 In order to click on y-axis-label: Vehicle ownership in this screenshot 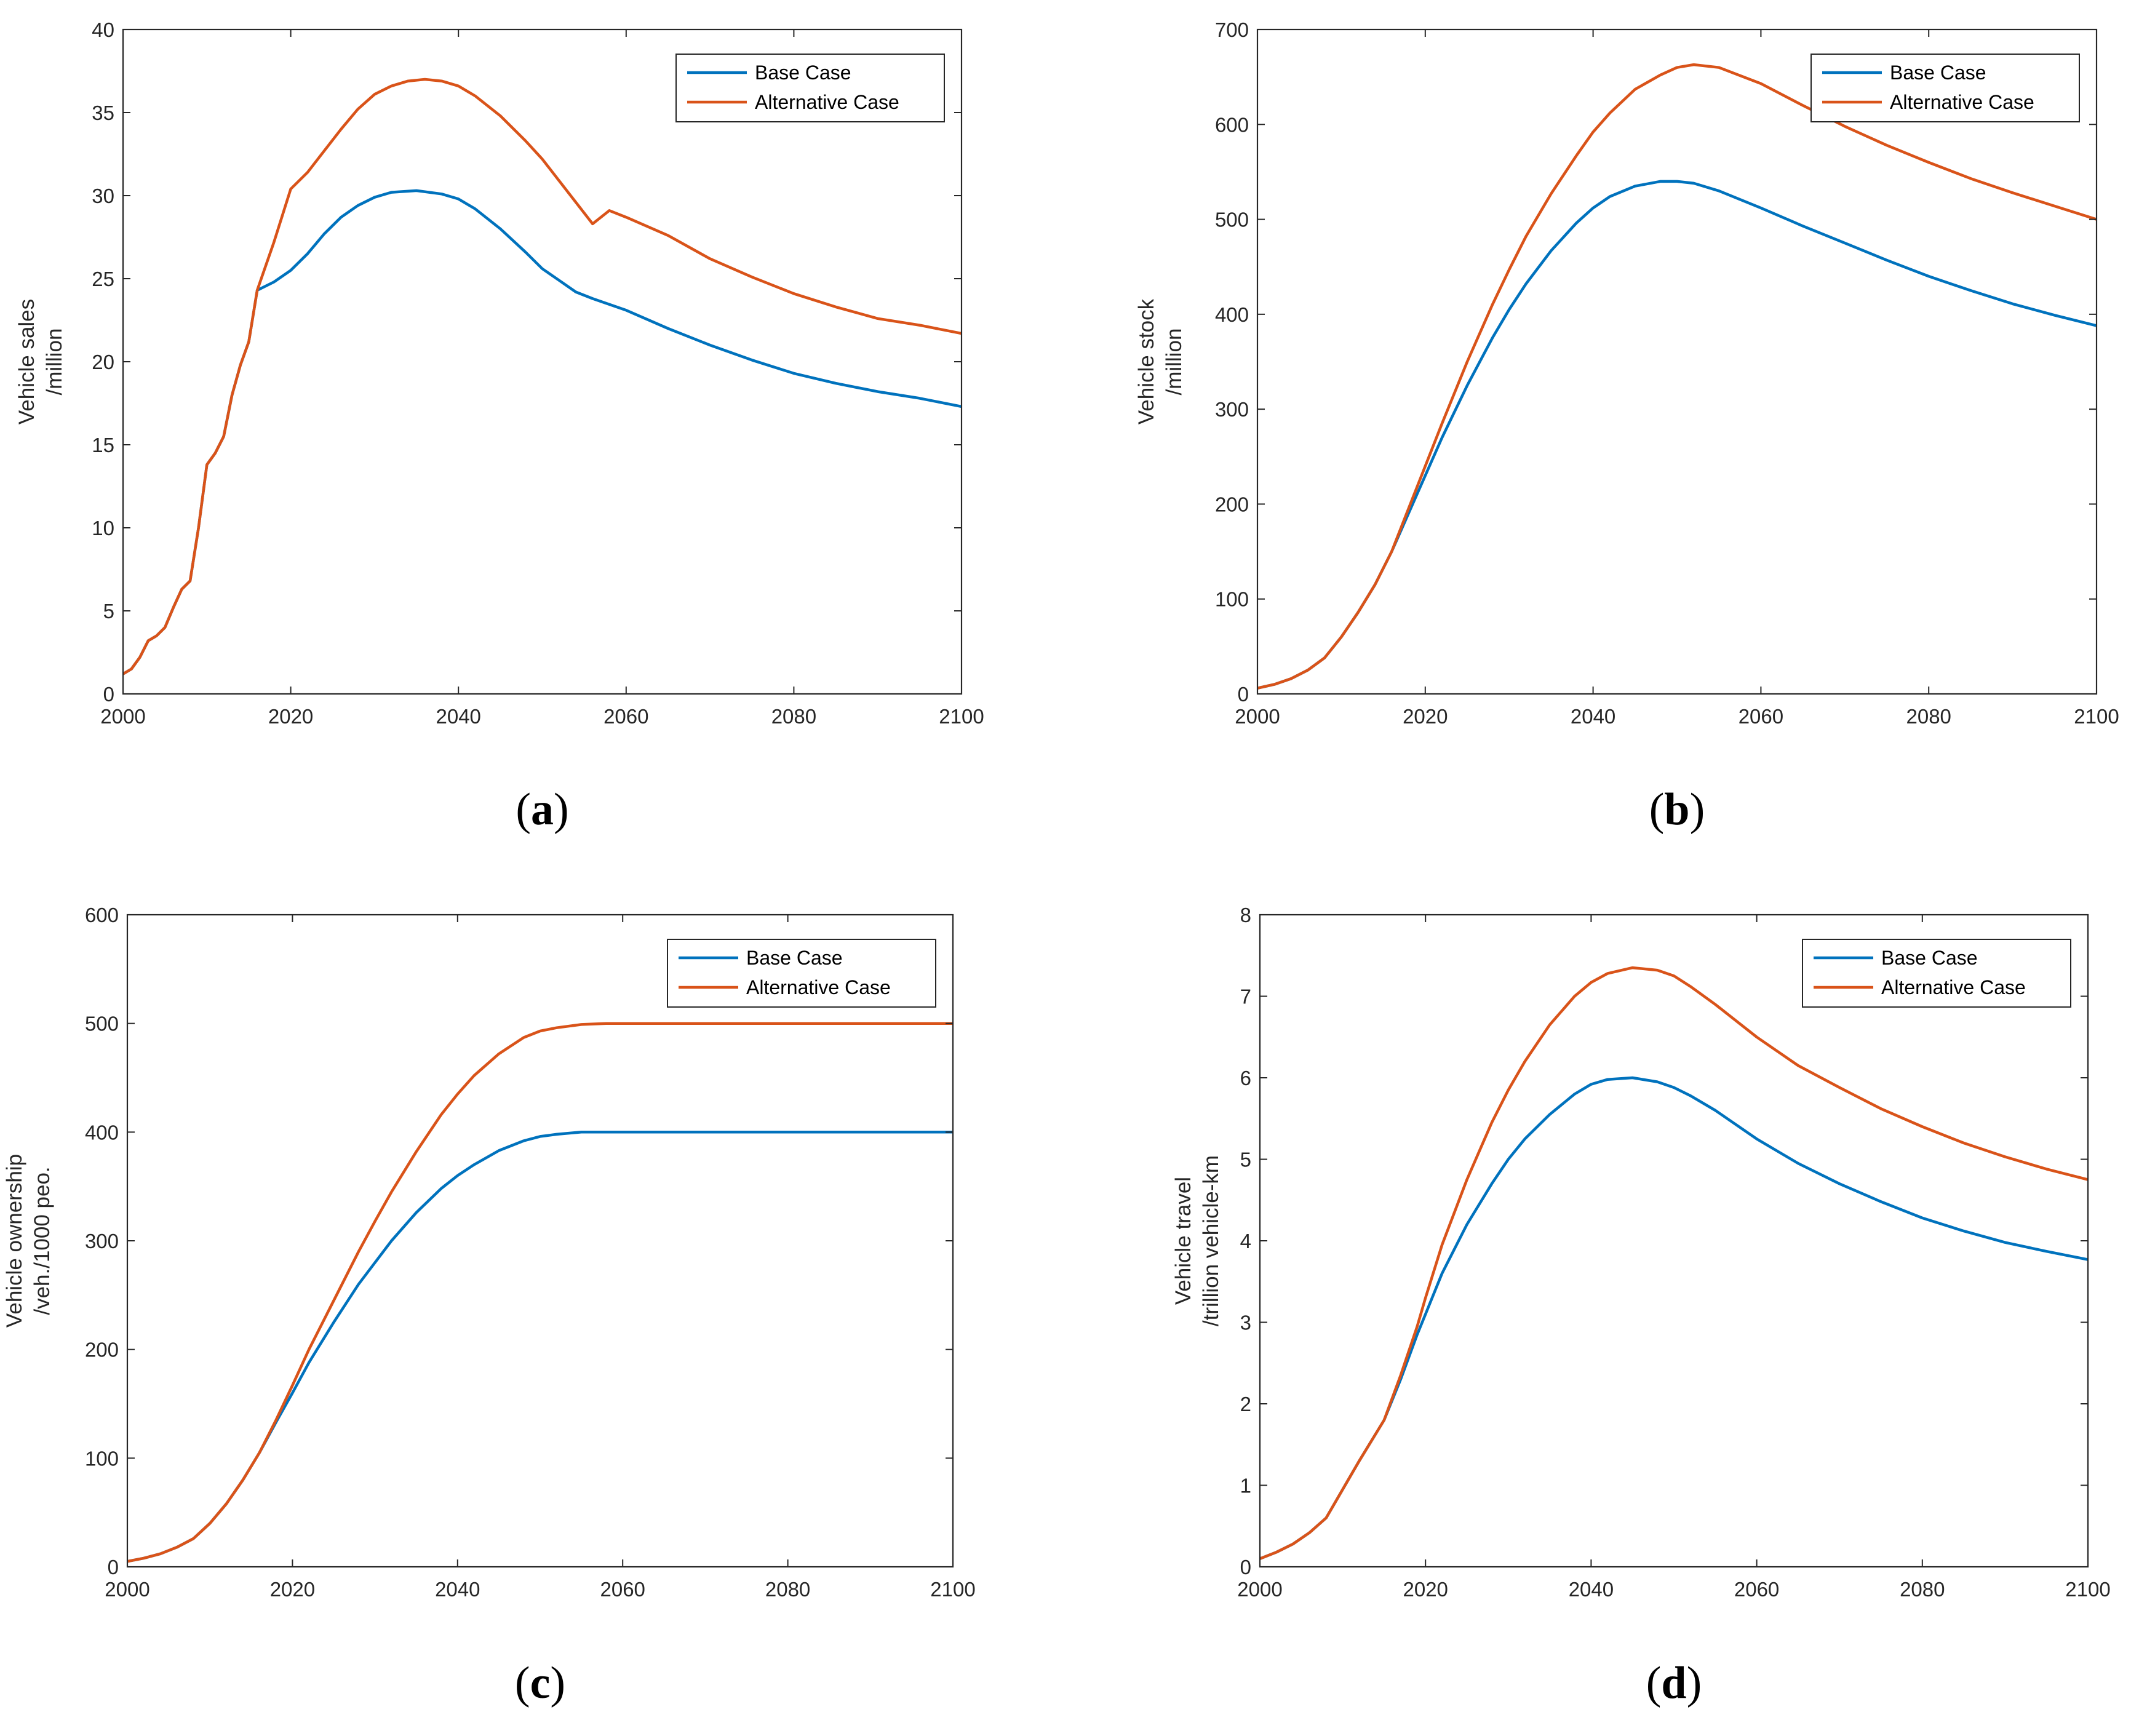, I will do `click(14, 1241)`.